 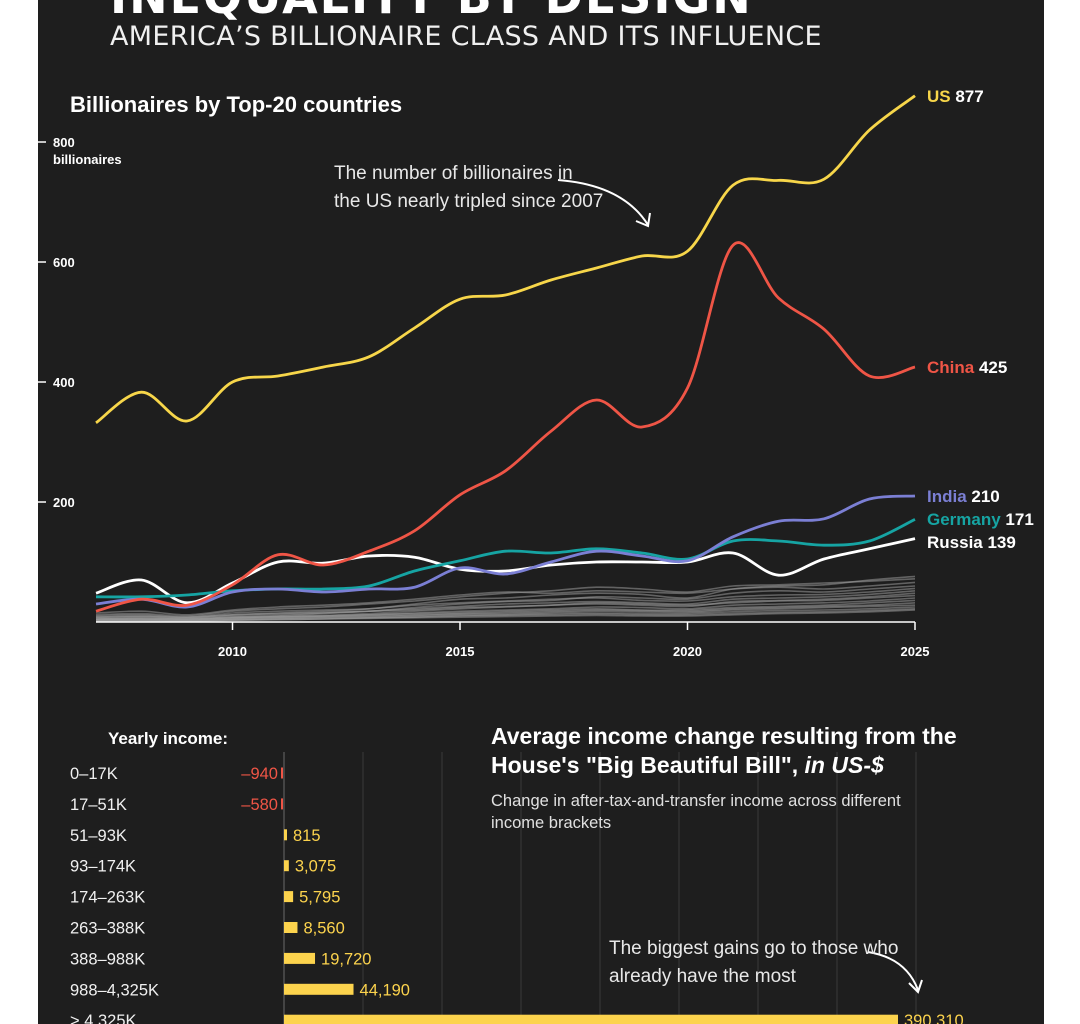 I want to click on germany-end-label: Germany 171, so click(x=980, y=519).